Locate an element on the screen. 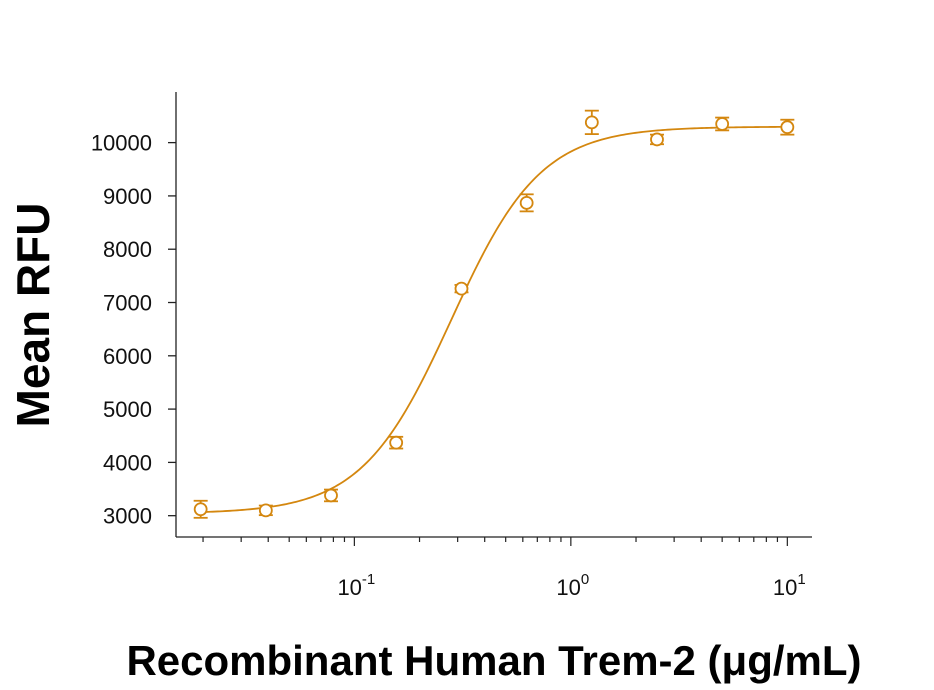 The height and width of the screenshot is (690, 934). y-axis-ticks: 3000 4000 5000 6000 7000 8000 9000 10000 is located at coordinates (133, 330).